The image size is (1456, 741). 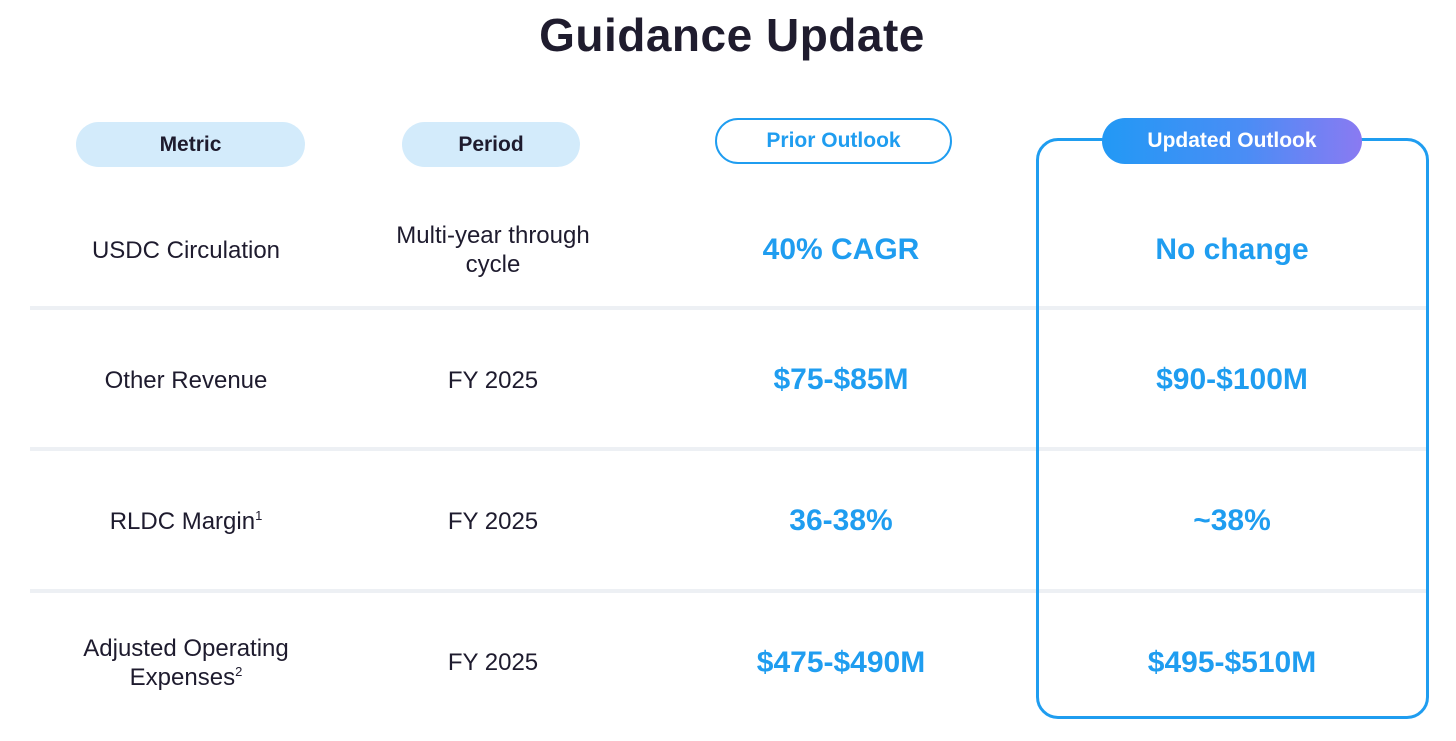 I want to click on updated-outlook-value: No change, so click(x=1232, y=249).